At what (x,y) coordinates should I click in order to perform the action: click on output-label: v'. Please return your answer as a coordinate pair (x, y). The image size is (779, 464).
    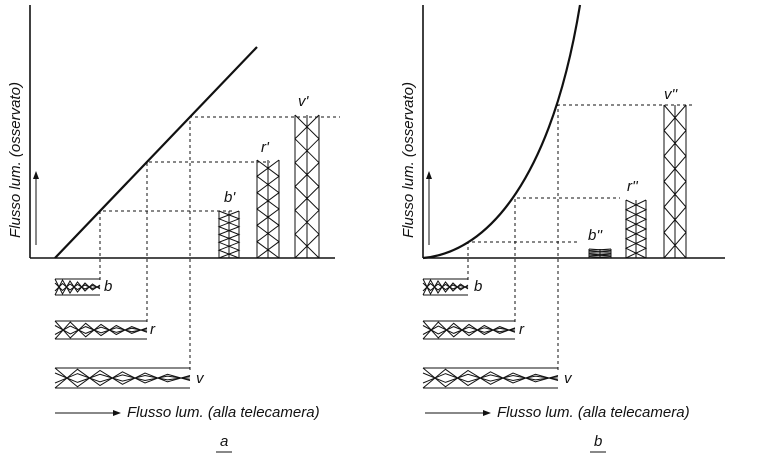
    Looking at the image, I should click on (304, 101).